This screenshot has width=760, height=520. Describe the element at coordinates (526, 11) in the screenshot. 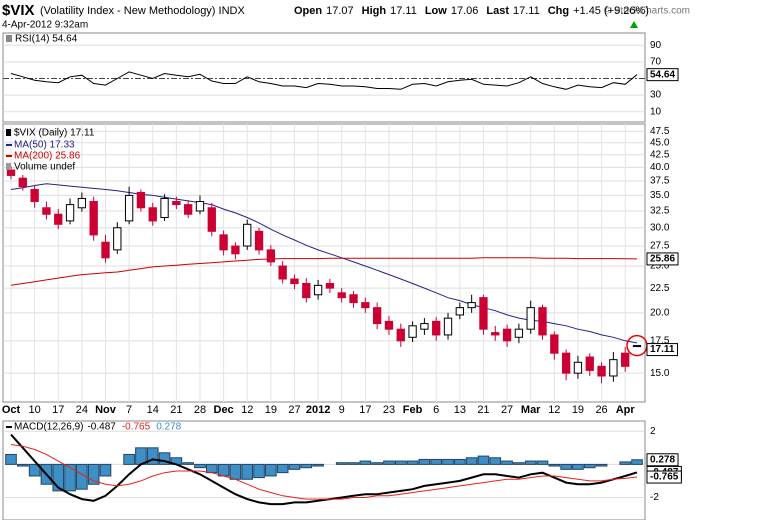

I see `quote-value: 17.11` at that location.